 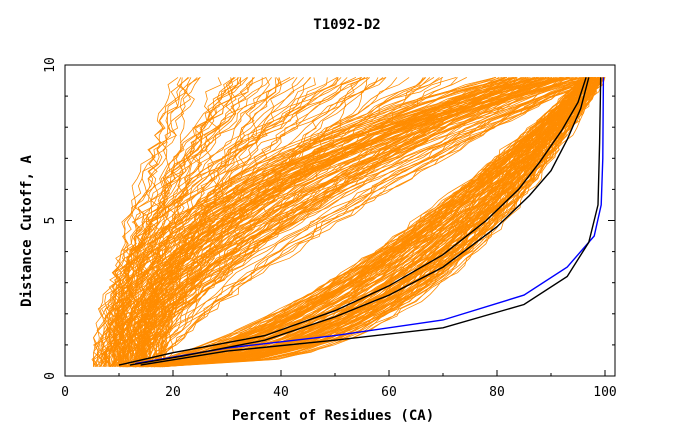 I want to click on y-axis-label: Distance Cutoff, A, so click(x=27, y=231).